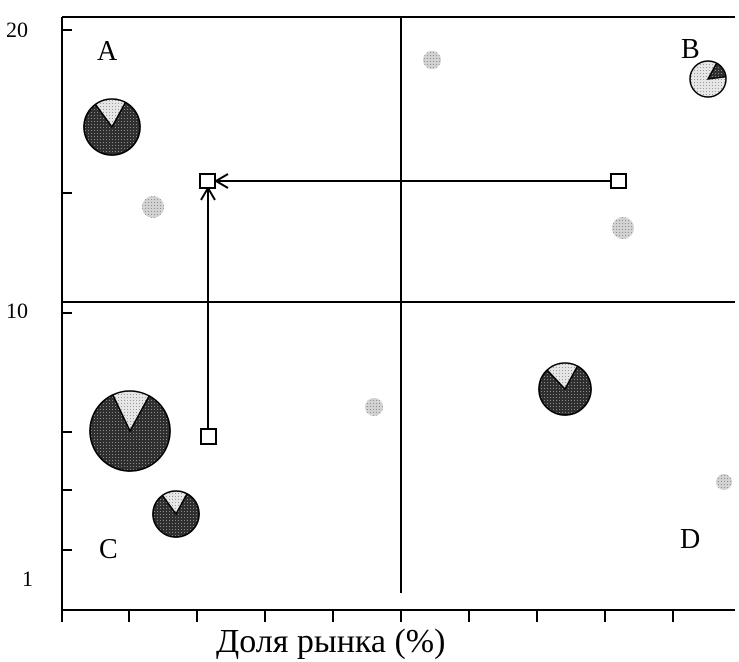 The height and width of the screenshot is (662, 739). I want to click on square-marker-start, so click(618, 181).